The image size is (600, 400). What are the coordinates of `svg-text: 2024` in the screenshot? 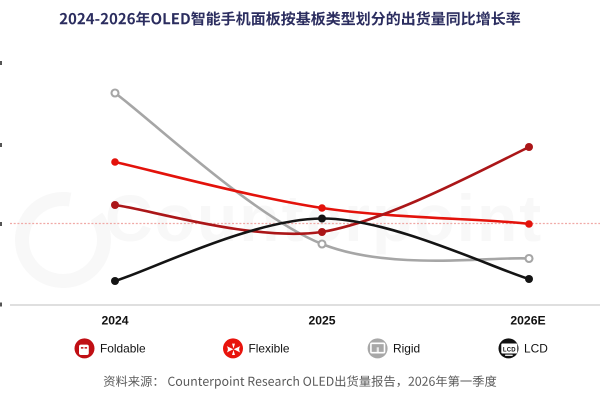 It's located at (114, 321).